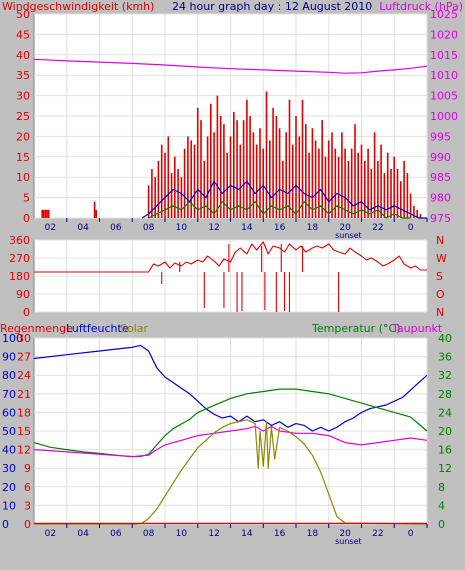 The image size is (465, 570). I want to click on temperature-axis-label: Temperatur (°C), so click(355, 328).